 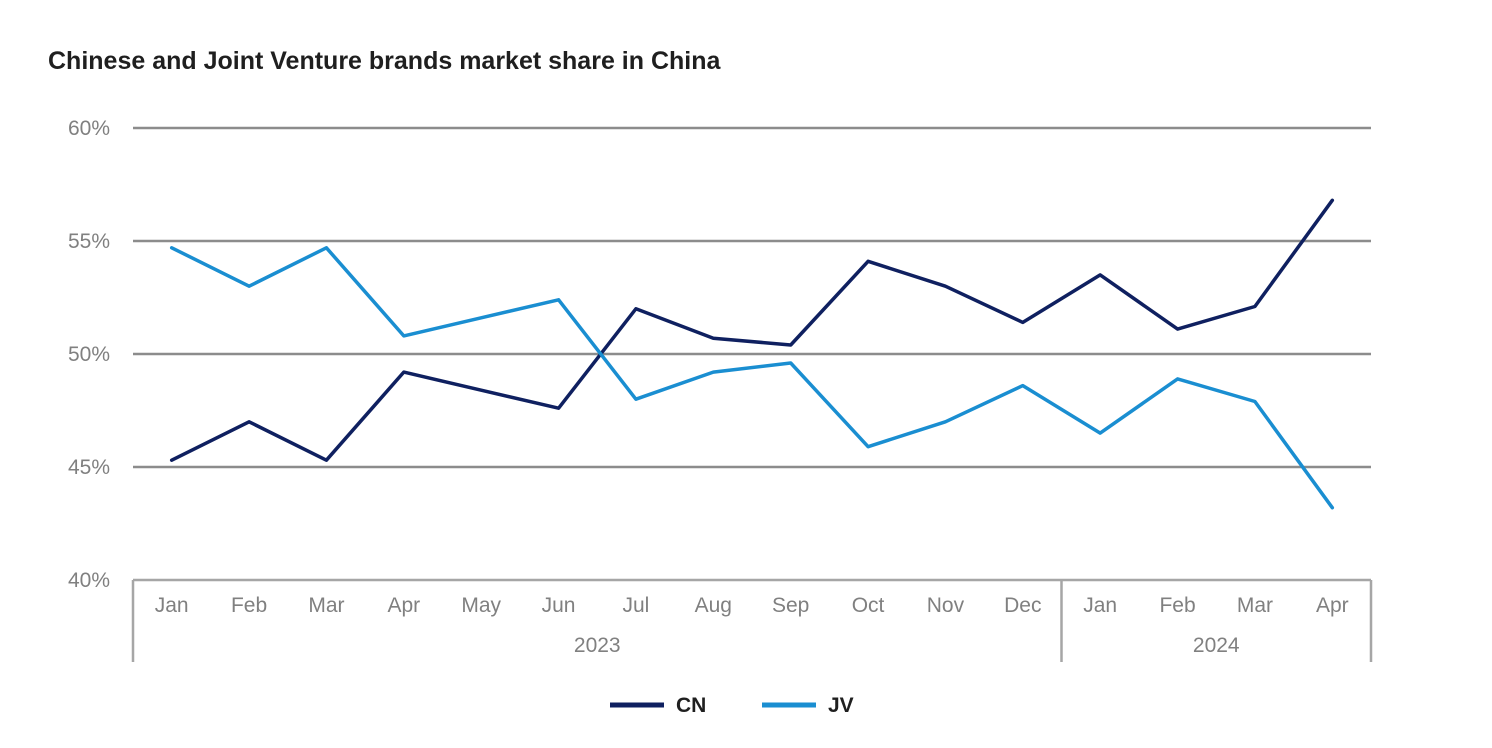 I want to click on x-tick-label: Aug, so click(x=713, y=605).